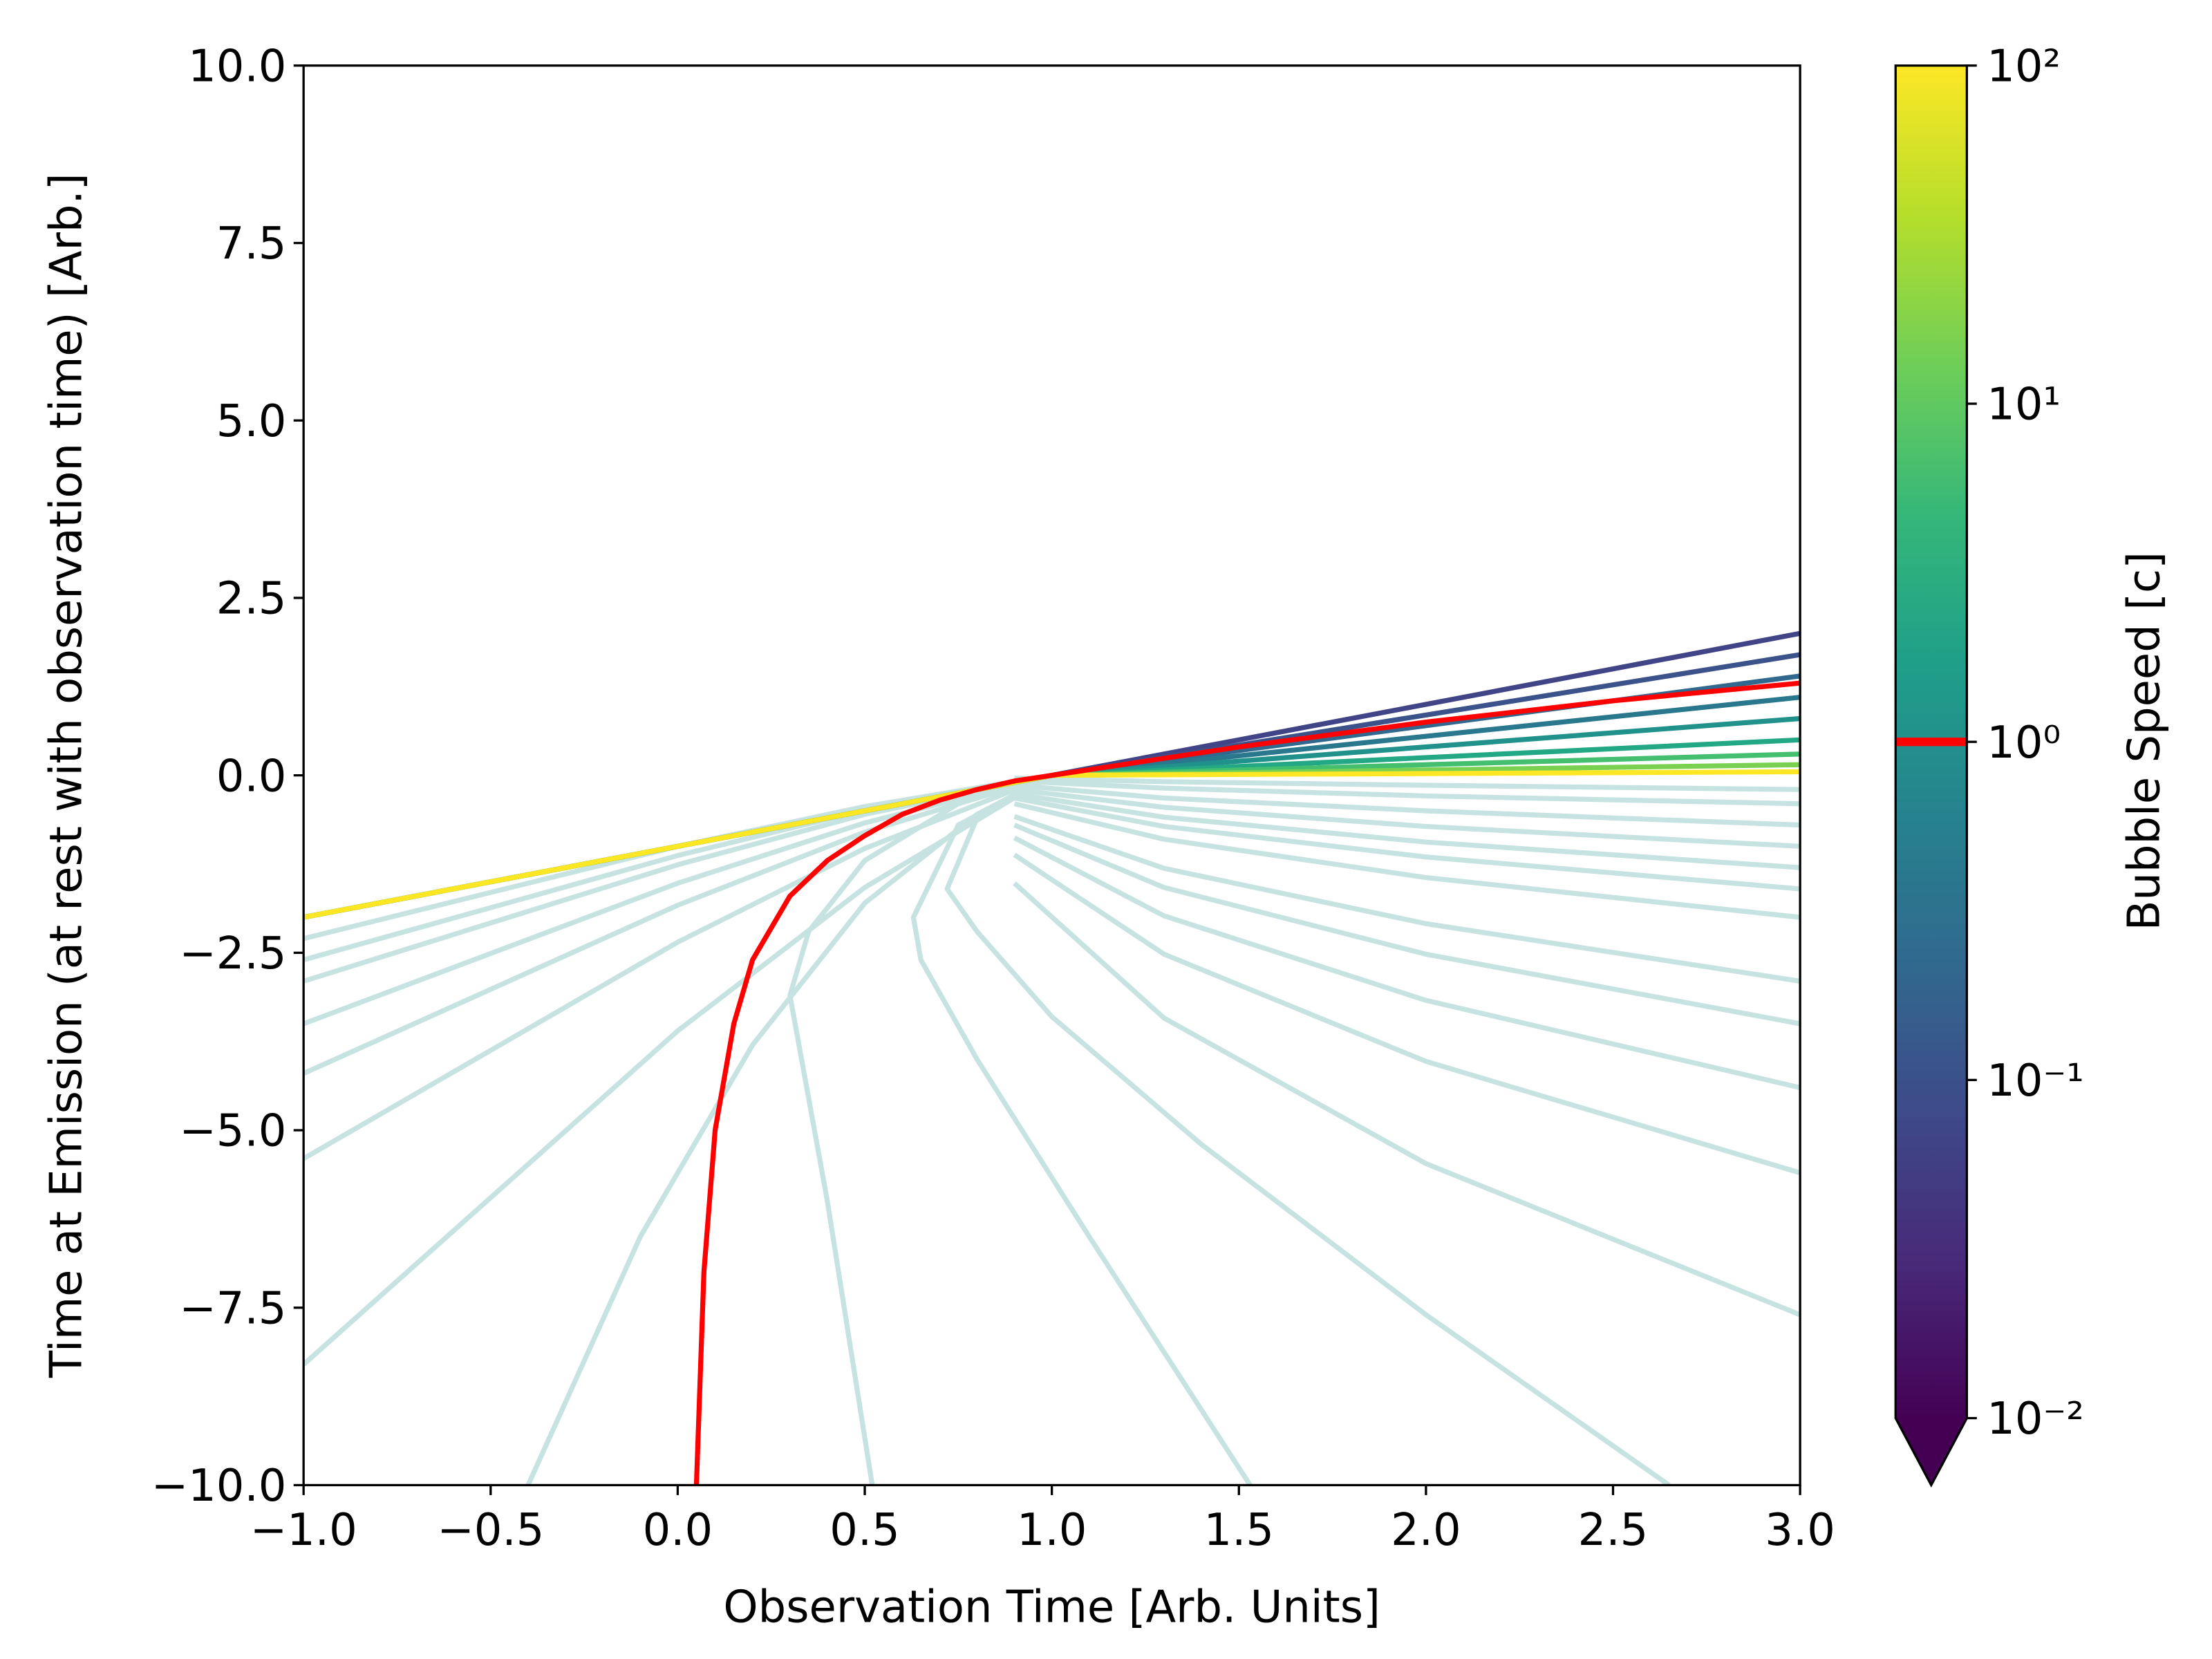 This screenshot has width=2212, height=1659. Describe the element at coordinates (678, 1530) in the screenshot. I see `x-tick-label: 0.0` at that location.